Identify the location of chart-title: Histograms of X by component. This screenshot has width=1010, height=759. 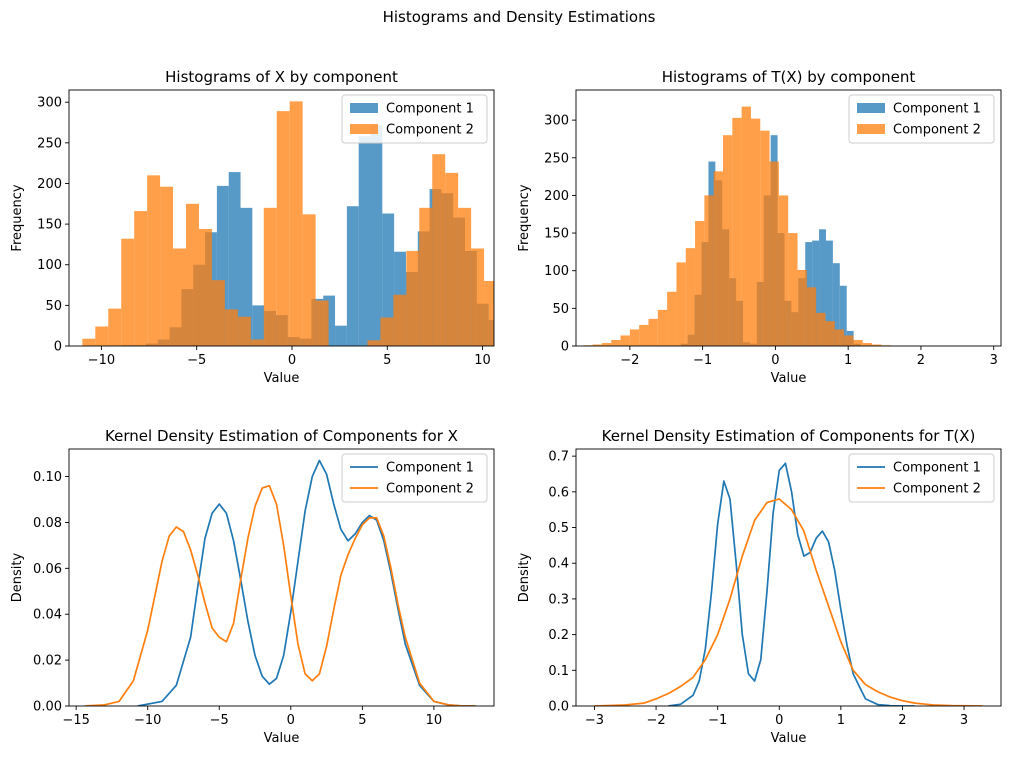
(281, 77).